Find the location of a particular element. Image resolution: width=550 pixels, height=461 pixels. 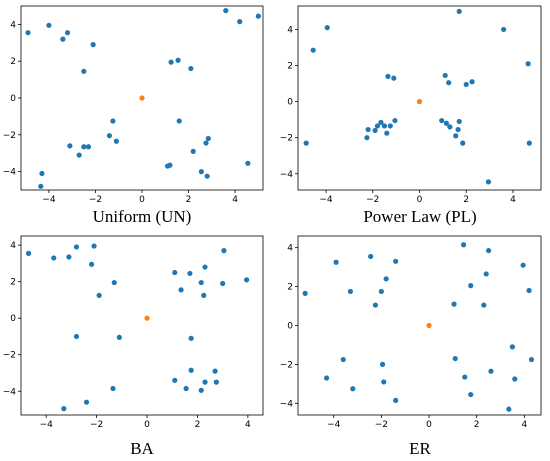

panel-caption: Uniform (UN) is located at coordinates (142, 216).